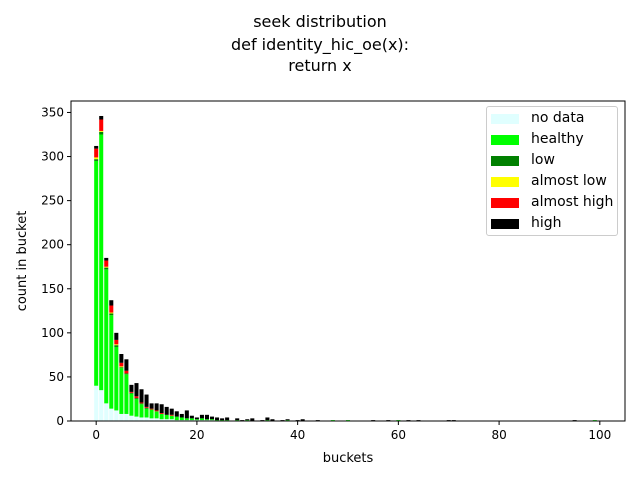  Describe the element at coordinates (320, 65) in the screenshot. I see `chart-title-line-3: return x` at that location.